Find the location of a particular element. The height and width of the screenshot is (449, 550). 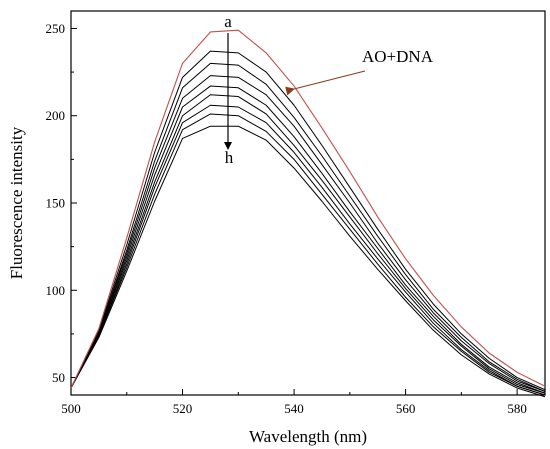

y-tick-label: 100 is located at coordinates (56, 290).